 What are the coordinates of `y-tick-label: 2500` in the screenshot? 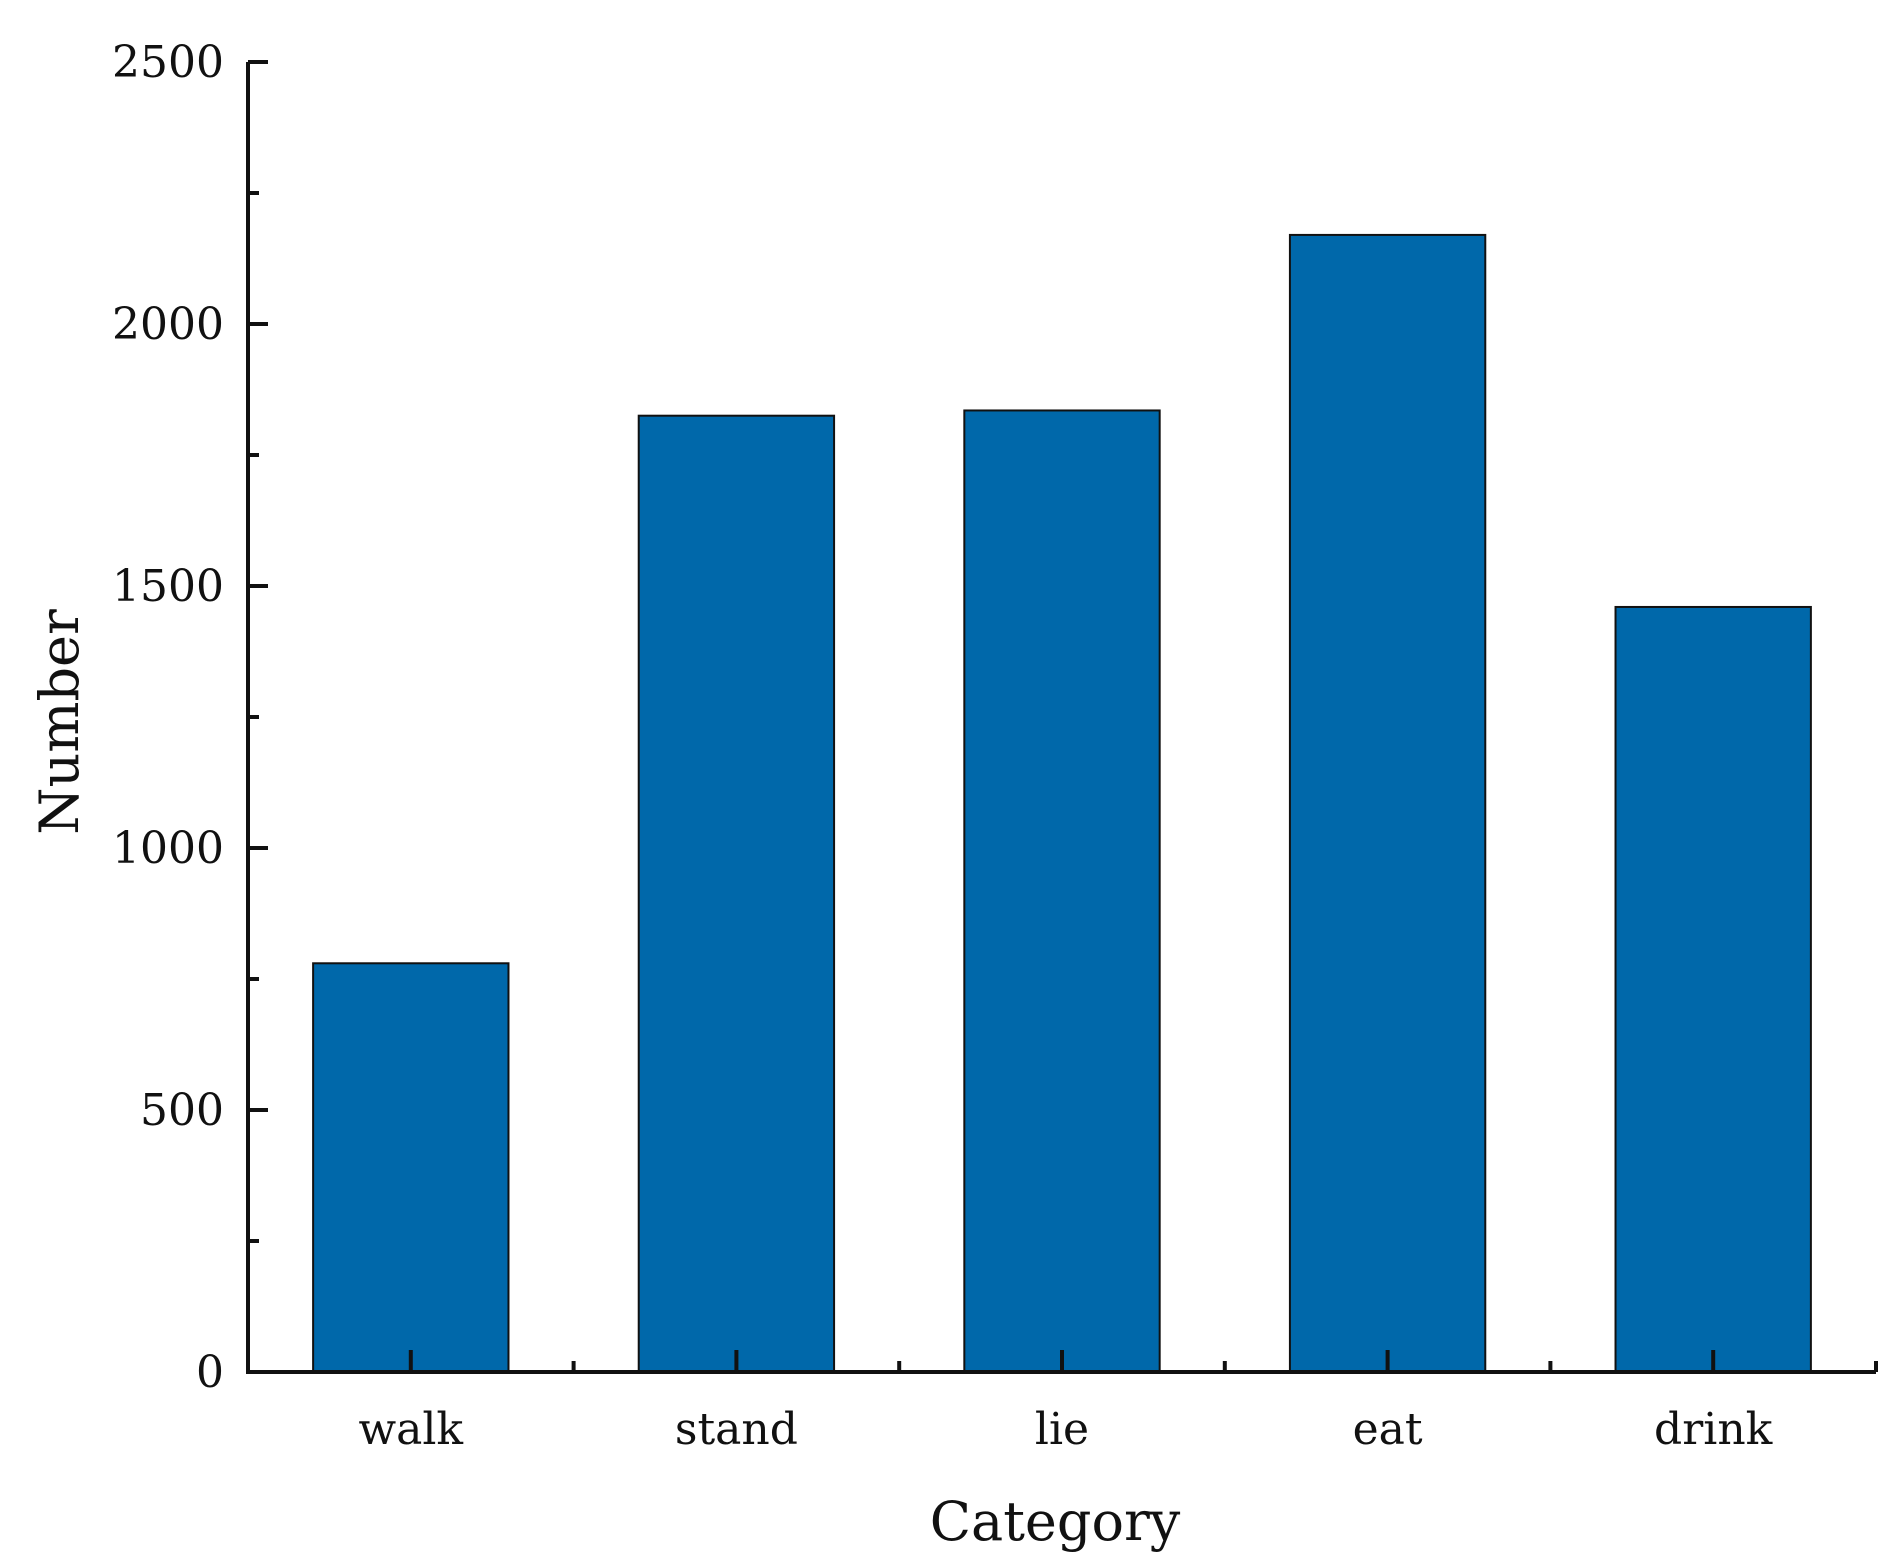 It's located at (168, 62).